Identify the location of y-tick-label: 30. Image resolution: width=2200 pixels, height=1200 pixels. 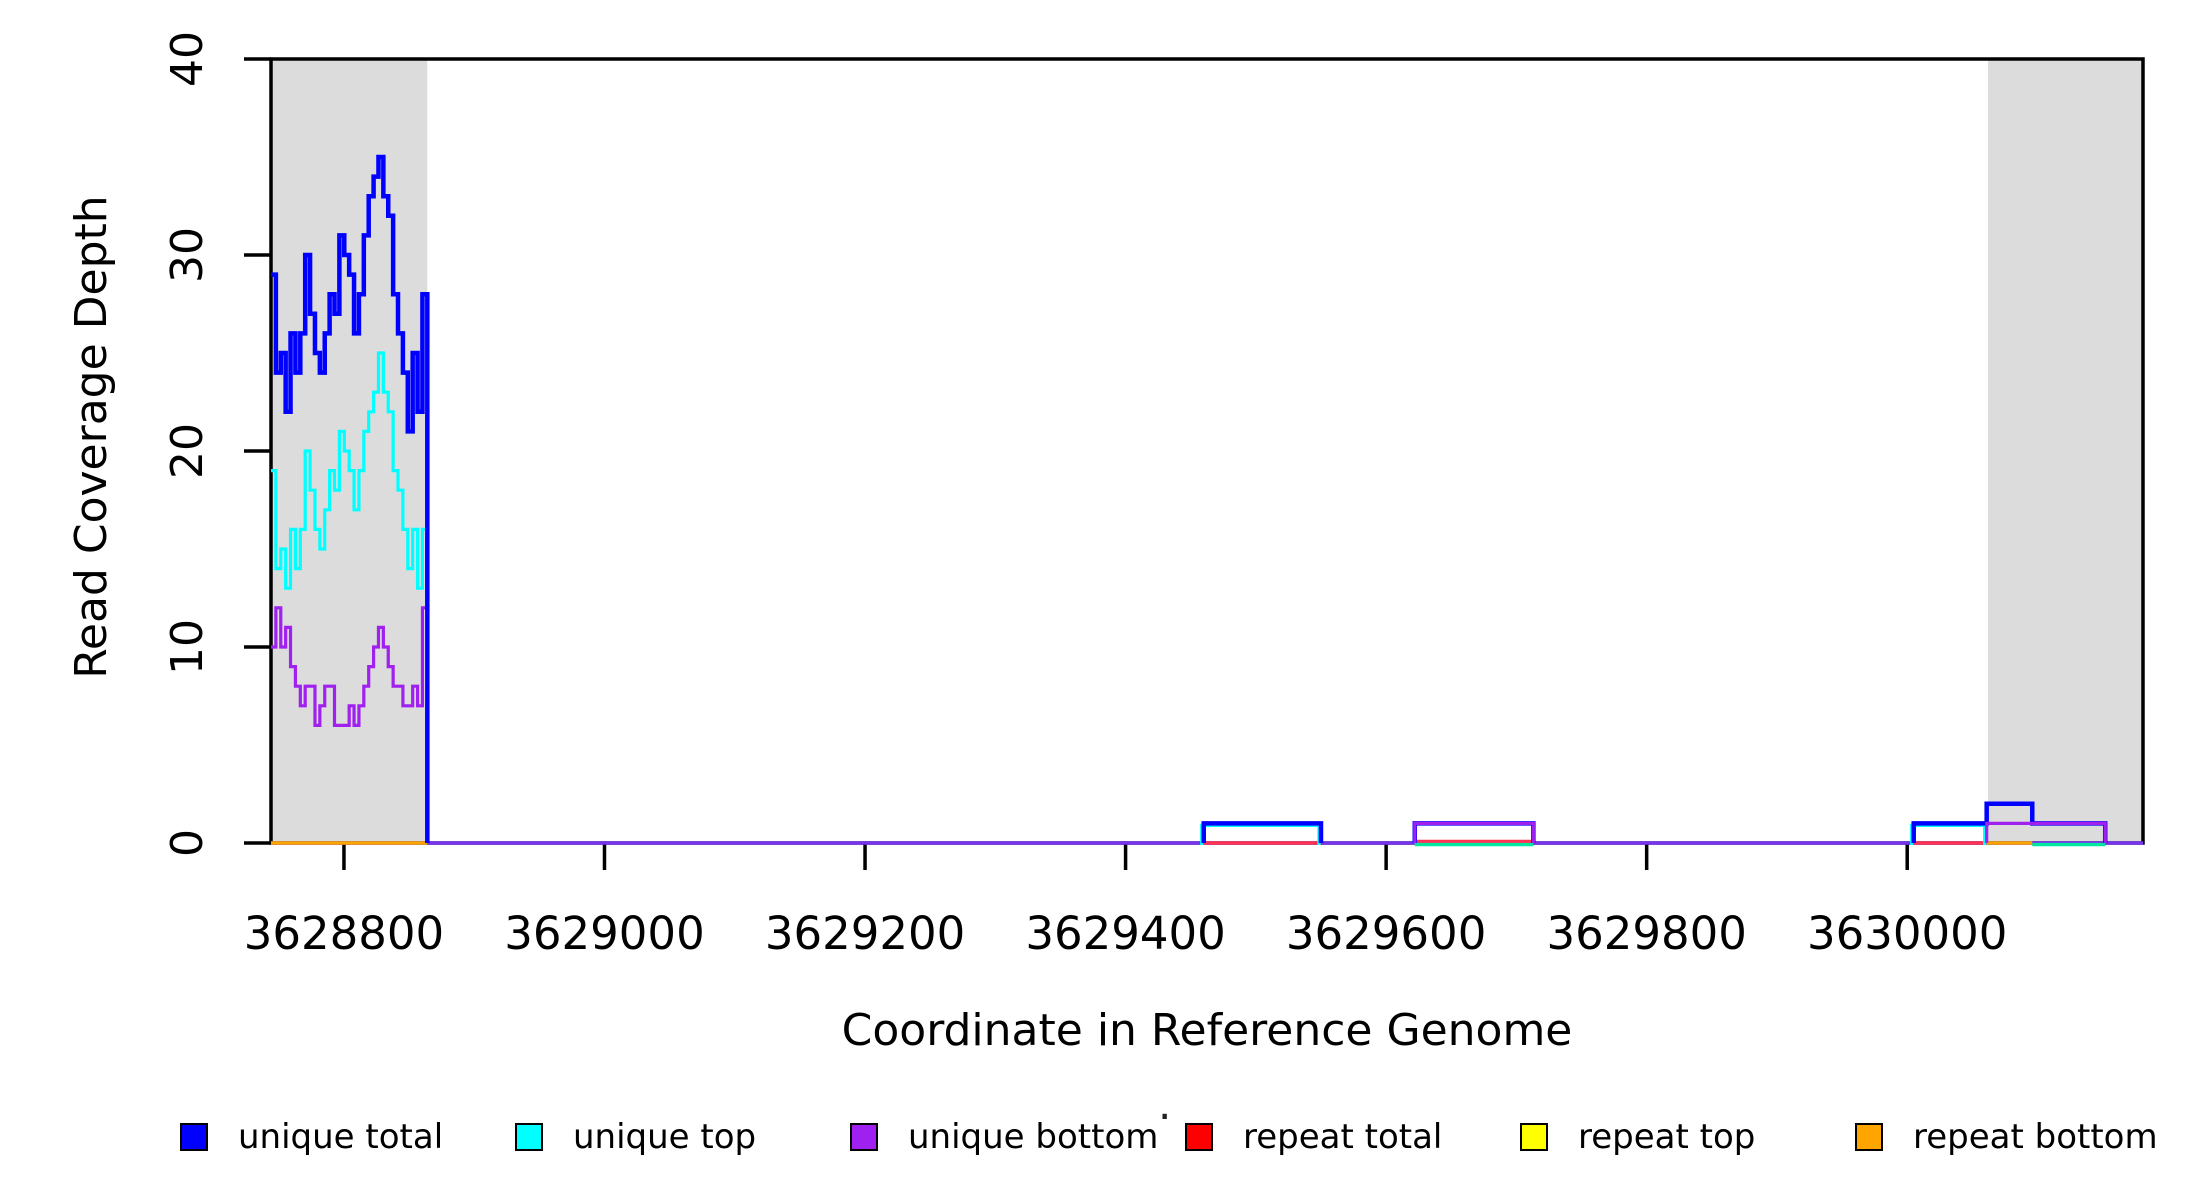
(187, 255).